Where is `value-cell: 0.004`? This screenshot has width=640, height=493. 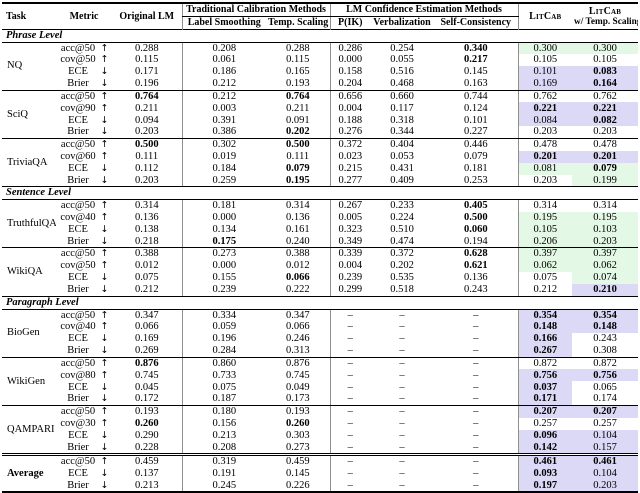 value-cell: 0.004 is located at coordinates (350, 265).